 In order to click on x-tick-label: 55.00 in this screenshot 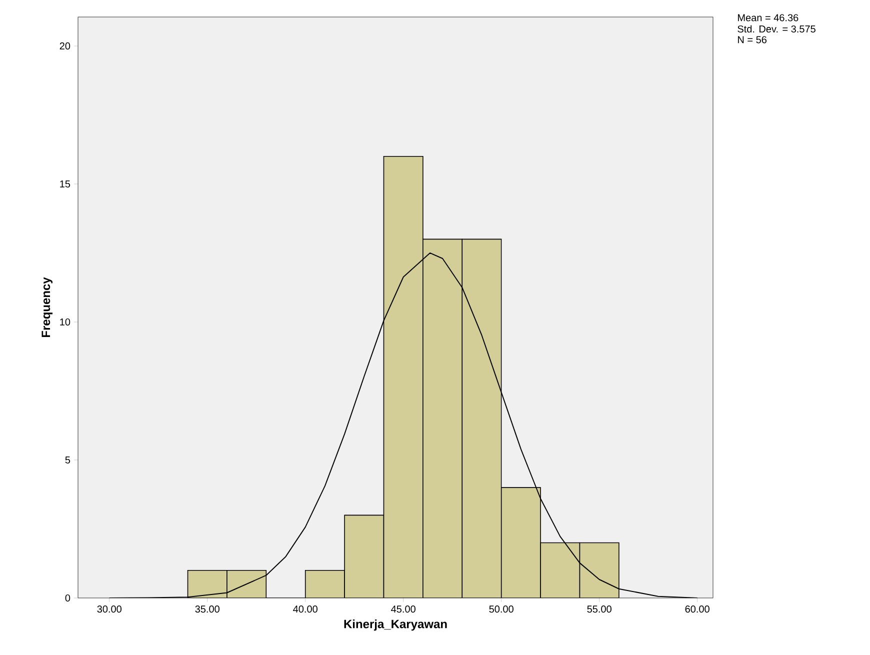, I will do `click(599, 609)`.